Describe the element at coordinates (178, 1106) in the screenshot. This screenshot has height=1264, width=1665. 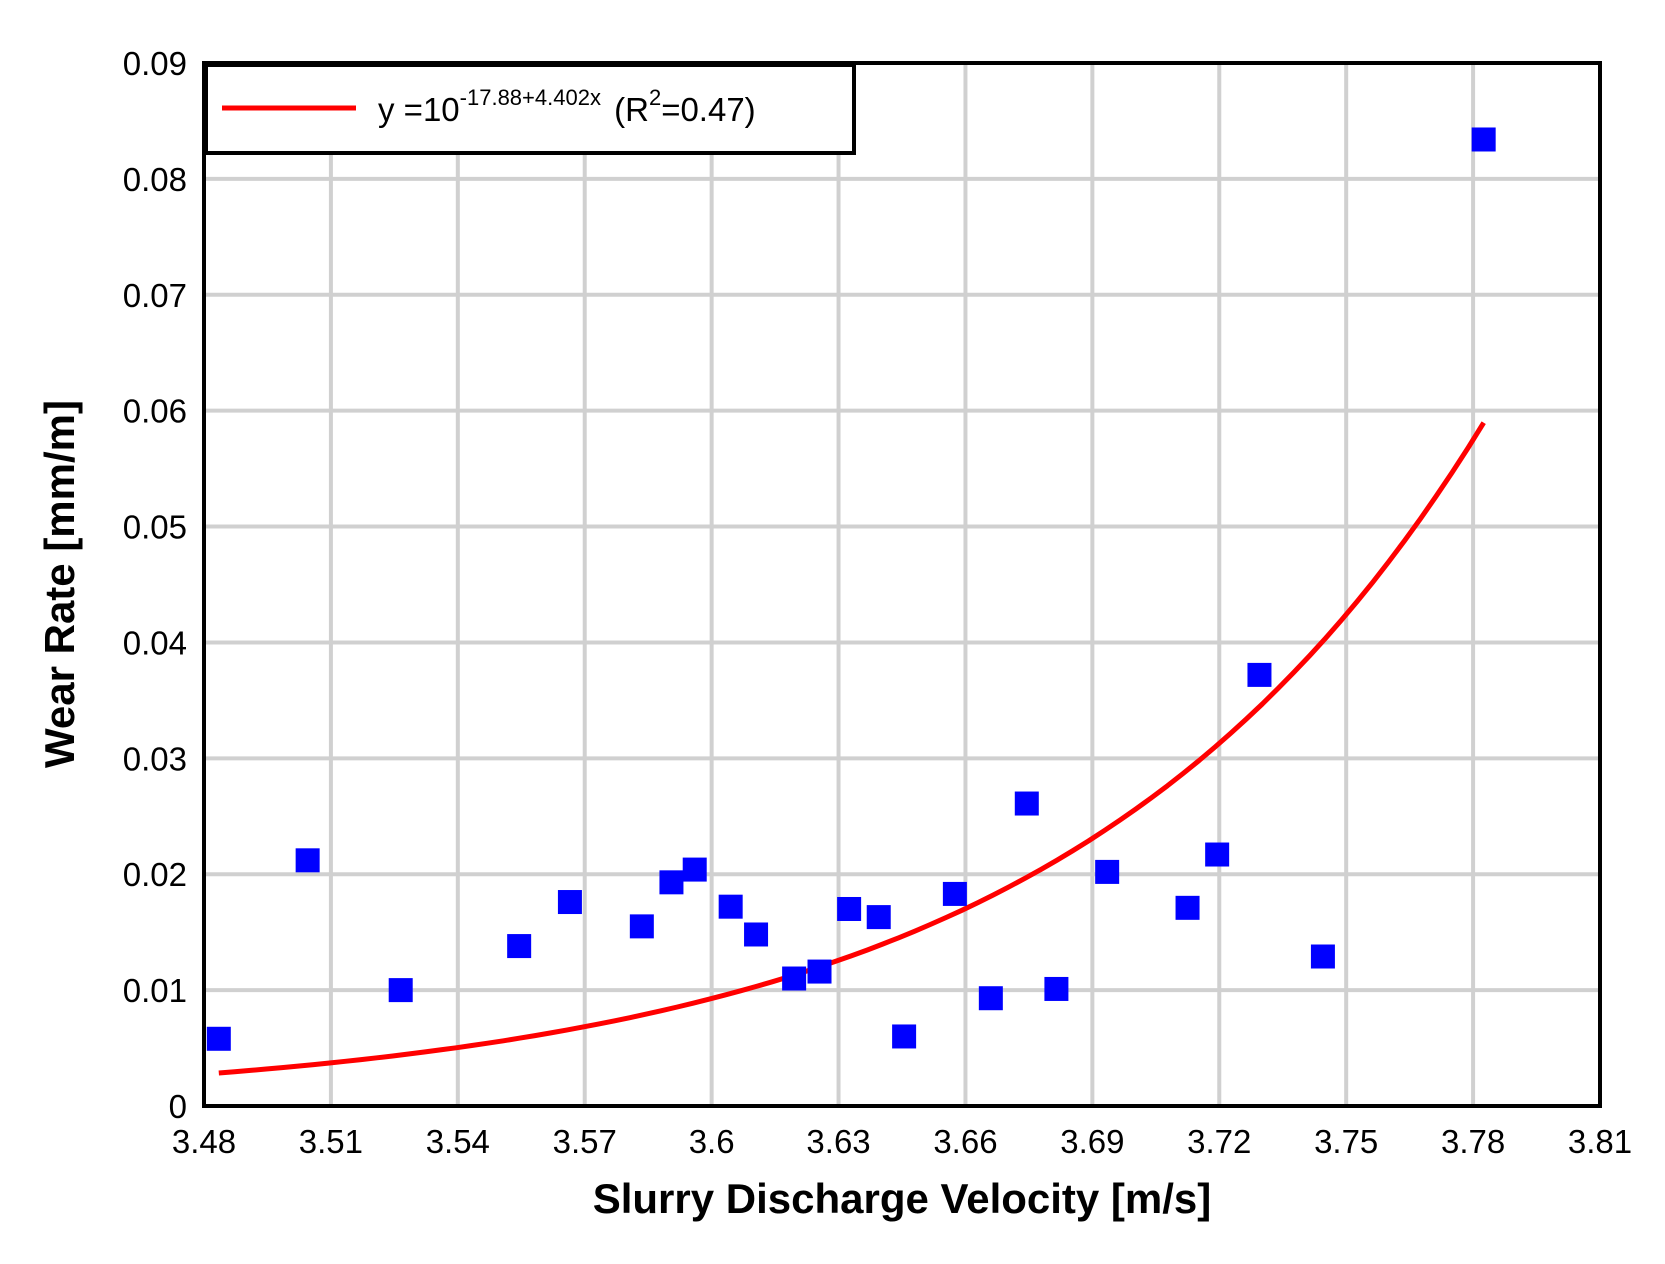
I see `y-tick-label: 0` at that location.